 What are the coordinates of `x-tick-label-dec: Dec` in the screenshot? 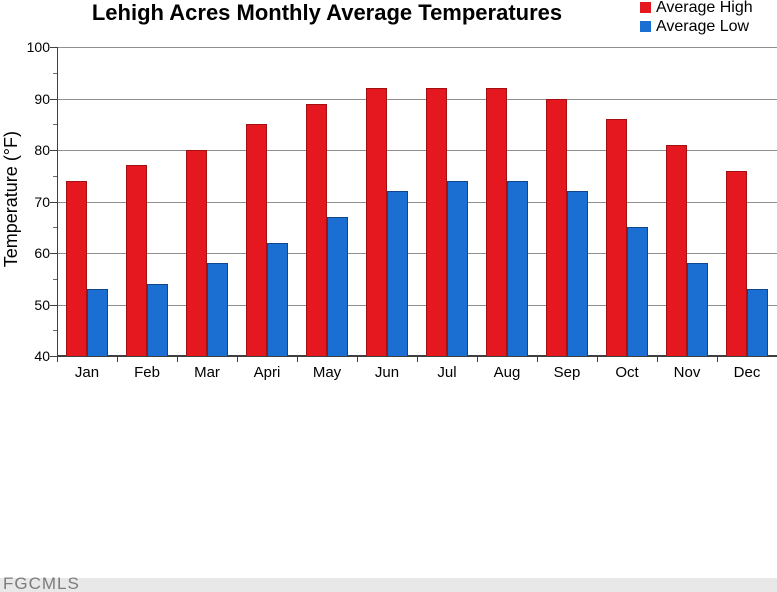 It's located at (747, 372).